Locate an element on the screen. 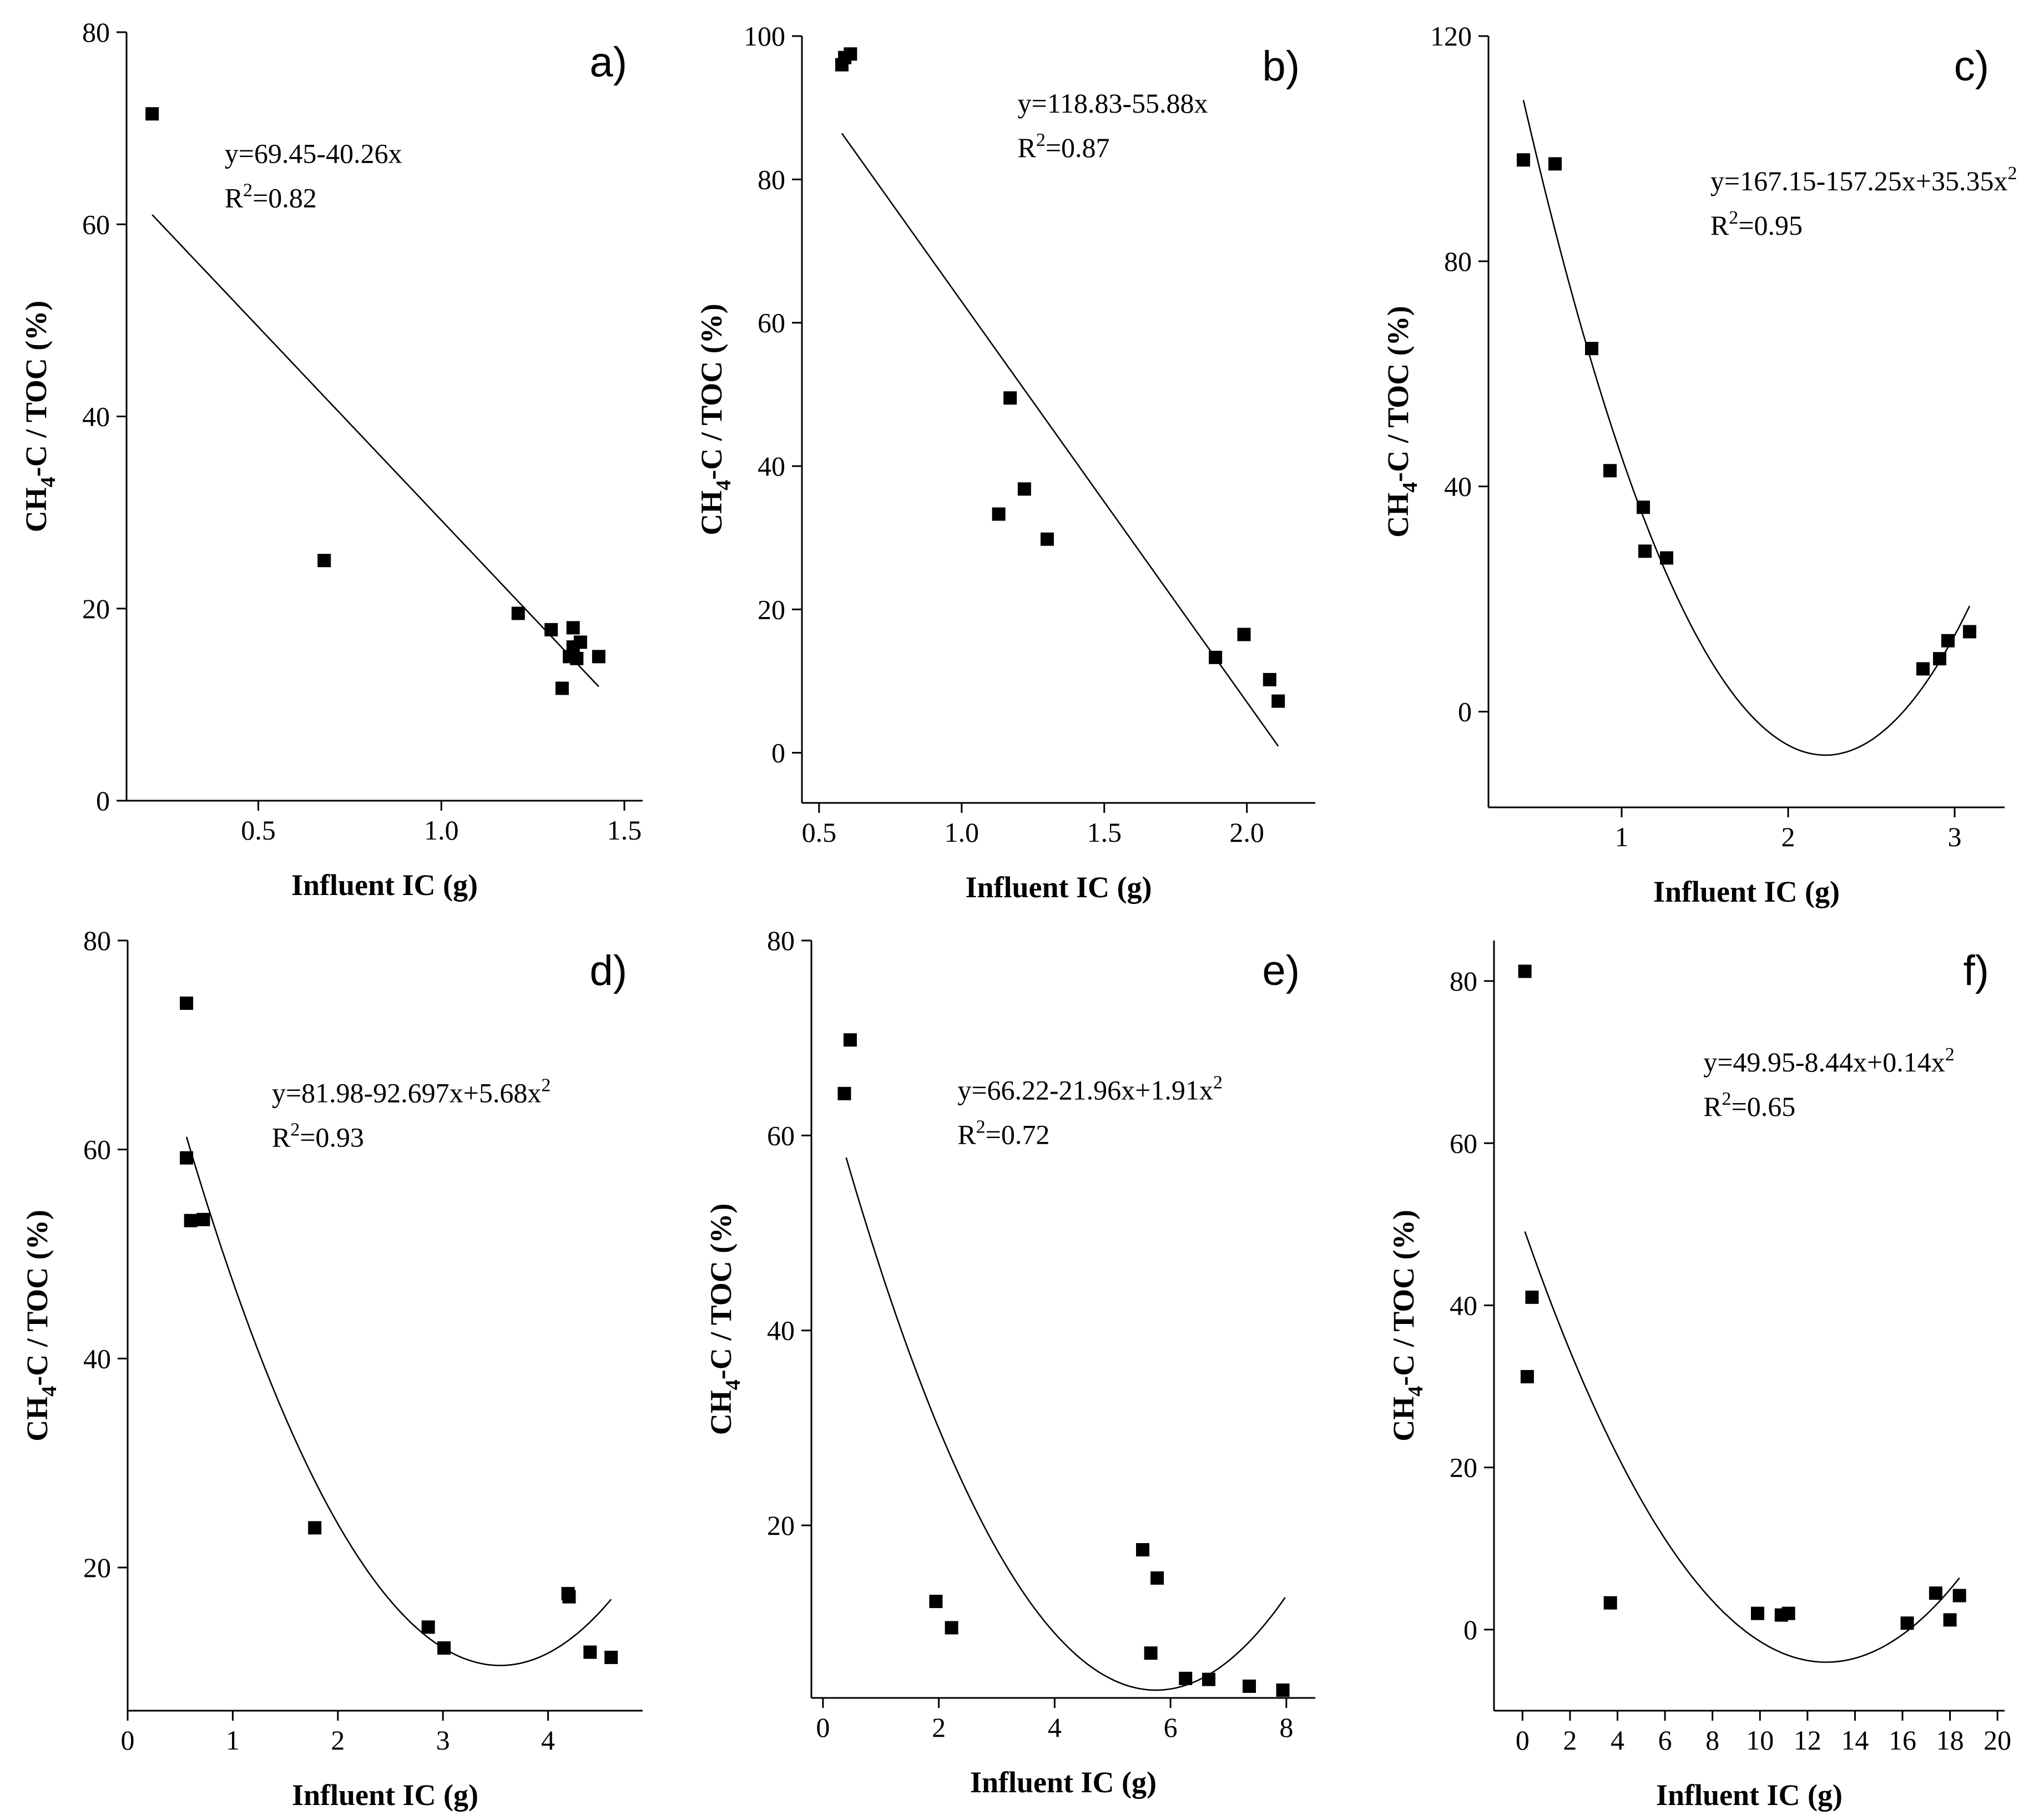 The width and height of the screenshot is (2034, 1820). x-tick-label: 18 is located at coordinates (1950, 1740).